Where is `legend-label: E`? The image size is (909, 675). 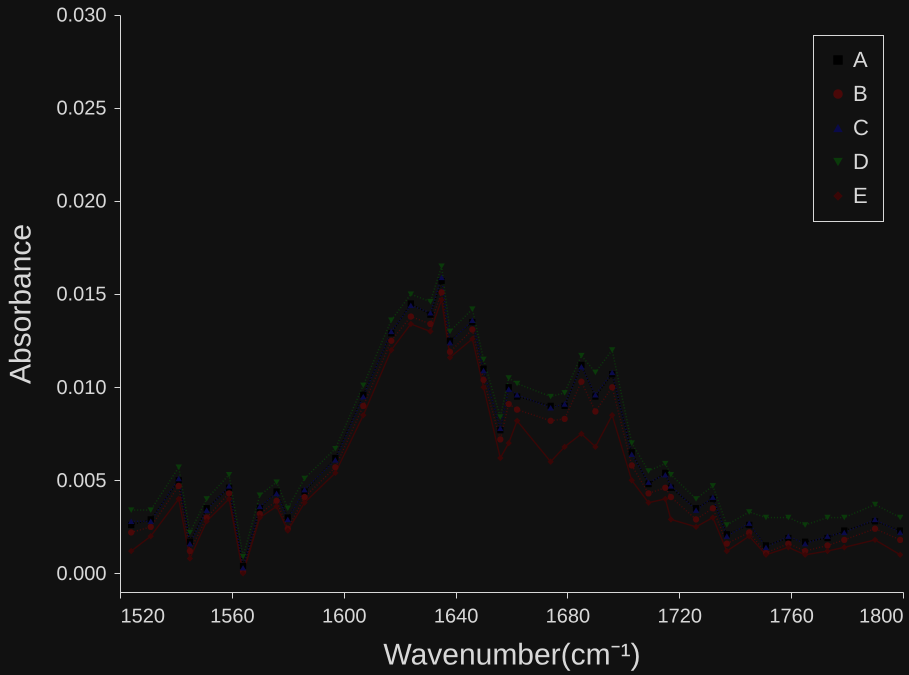
legend-label: E is located at coordinates (860, 195).